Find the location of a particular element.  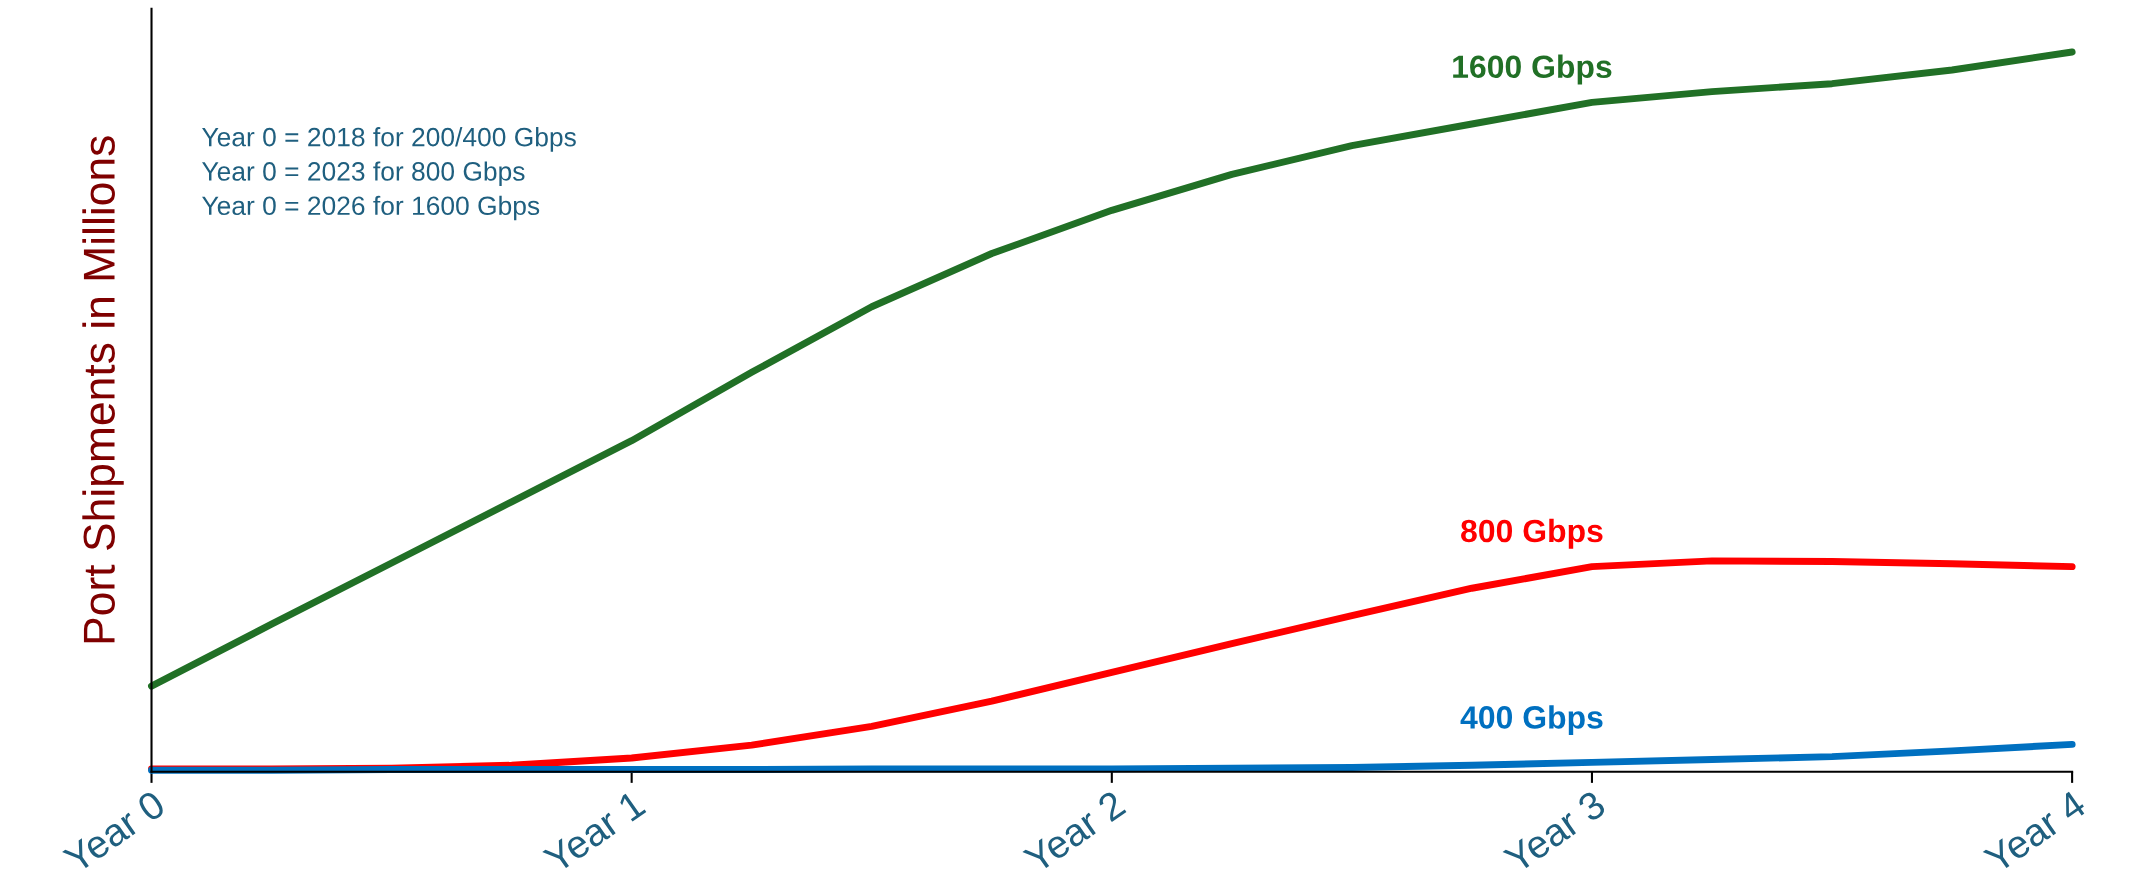

annotation: Year 0 = 2023 for 800 Gbps is located at coordinates (363, 174).